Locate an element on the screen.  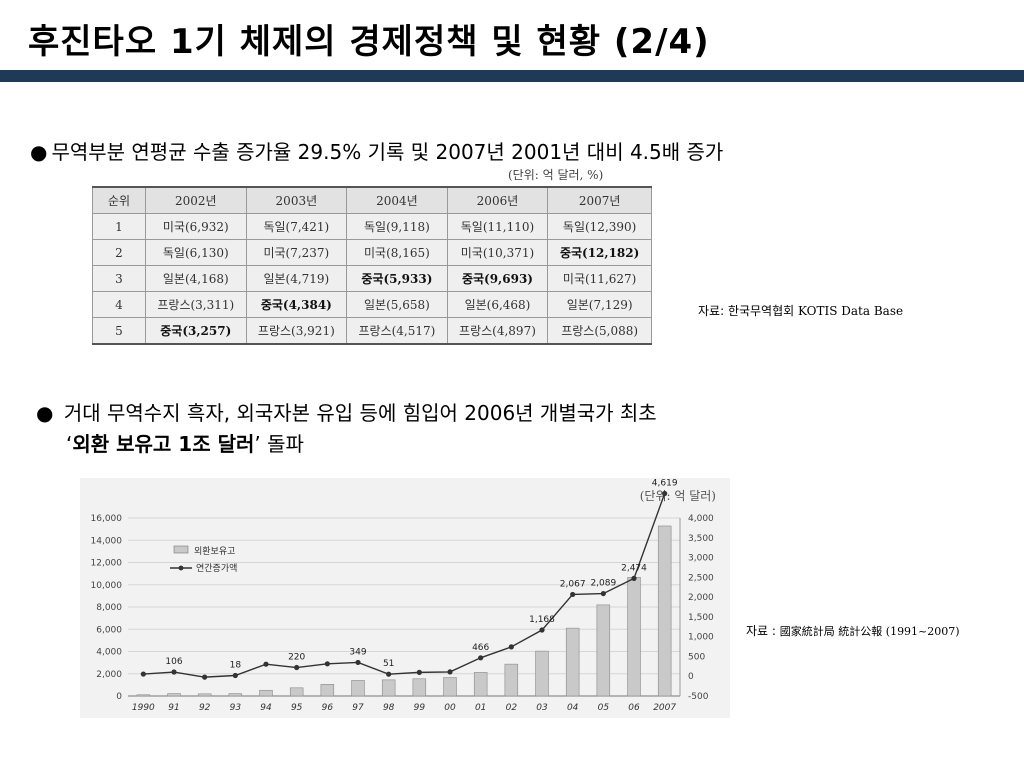
x-tick-label: 01 is located at coordinates (480, 708).